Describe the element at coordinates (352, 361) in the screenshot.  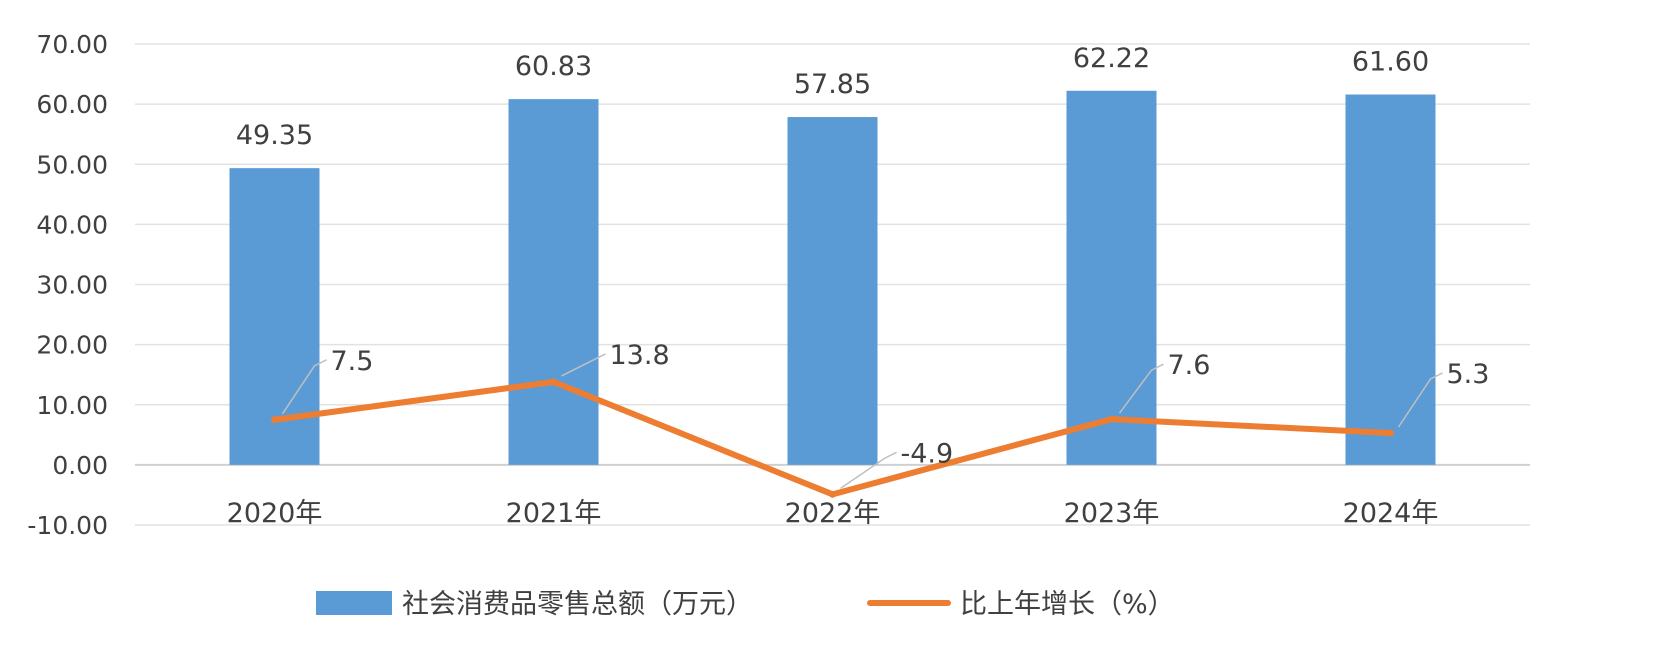
I see `growth-value-label: 7.5` at that location.